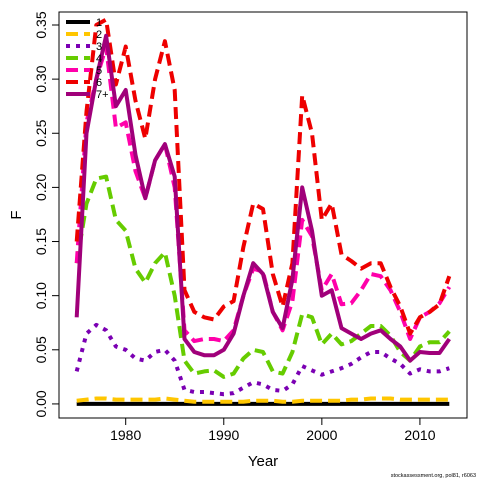 The width and height of the screenshot is (480, 480). I want to click on x-axis: 1980 1990 2000 2010, so click(273, 430).